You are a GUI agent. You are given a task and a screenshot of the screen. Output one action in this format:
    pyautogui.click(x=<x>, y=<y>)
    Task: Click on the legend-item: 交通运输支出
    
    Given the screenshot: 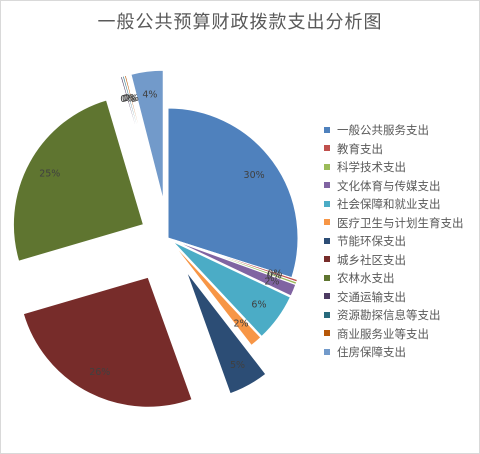 What is the action you would take?
    pyautogui.click(x=394, y=297)
    